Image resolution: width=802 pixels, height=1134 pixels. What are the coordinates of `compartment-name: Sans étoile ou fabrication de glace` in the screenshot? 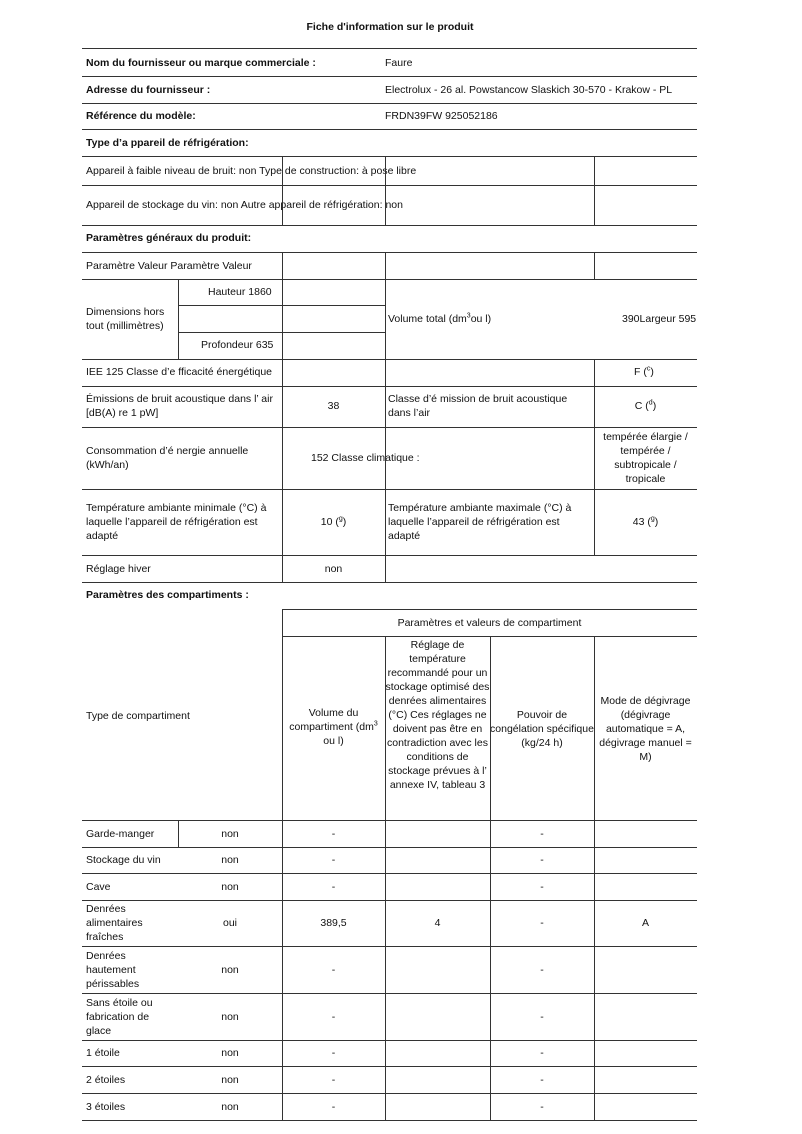 It's located at (119, 1016).